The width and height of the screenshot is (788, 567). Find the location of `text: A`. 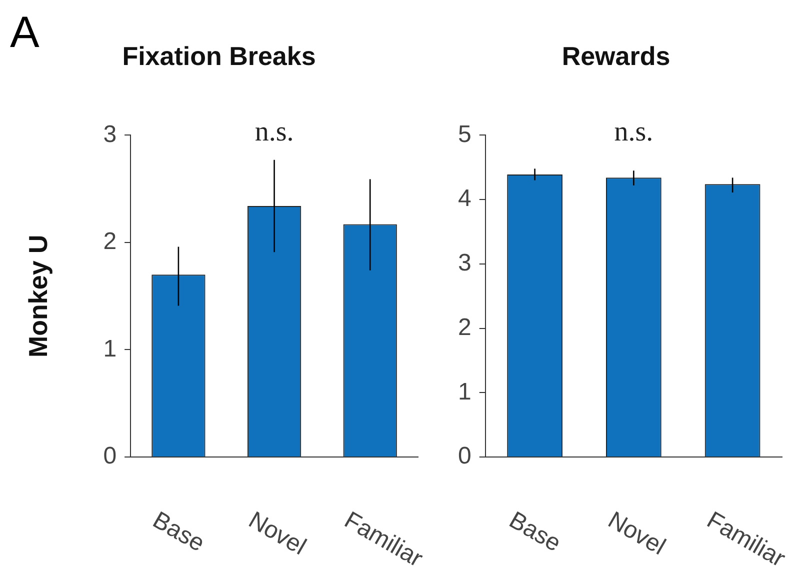

text: A is located at coordinates (25, 33).